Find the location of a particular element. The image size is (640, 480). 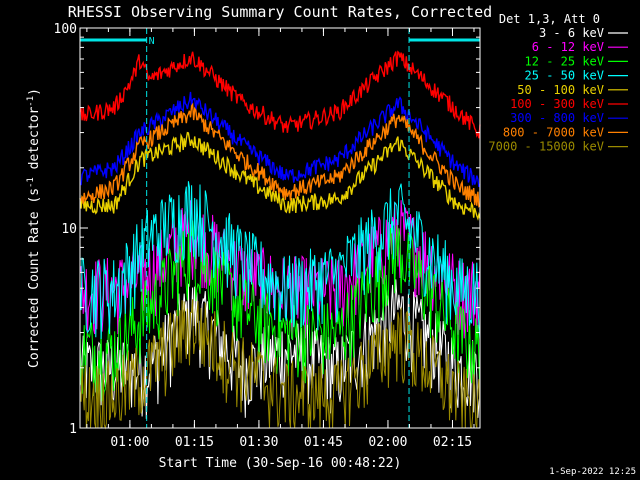

y-tick-label: 100 is located at coordinates (65, 29).